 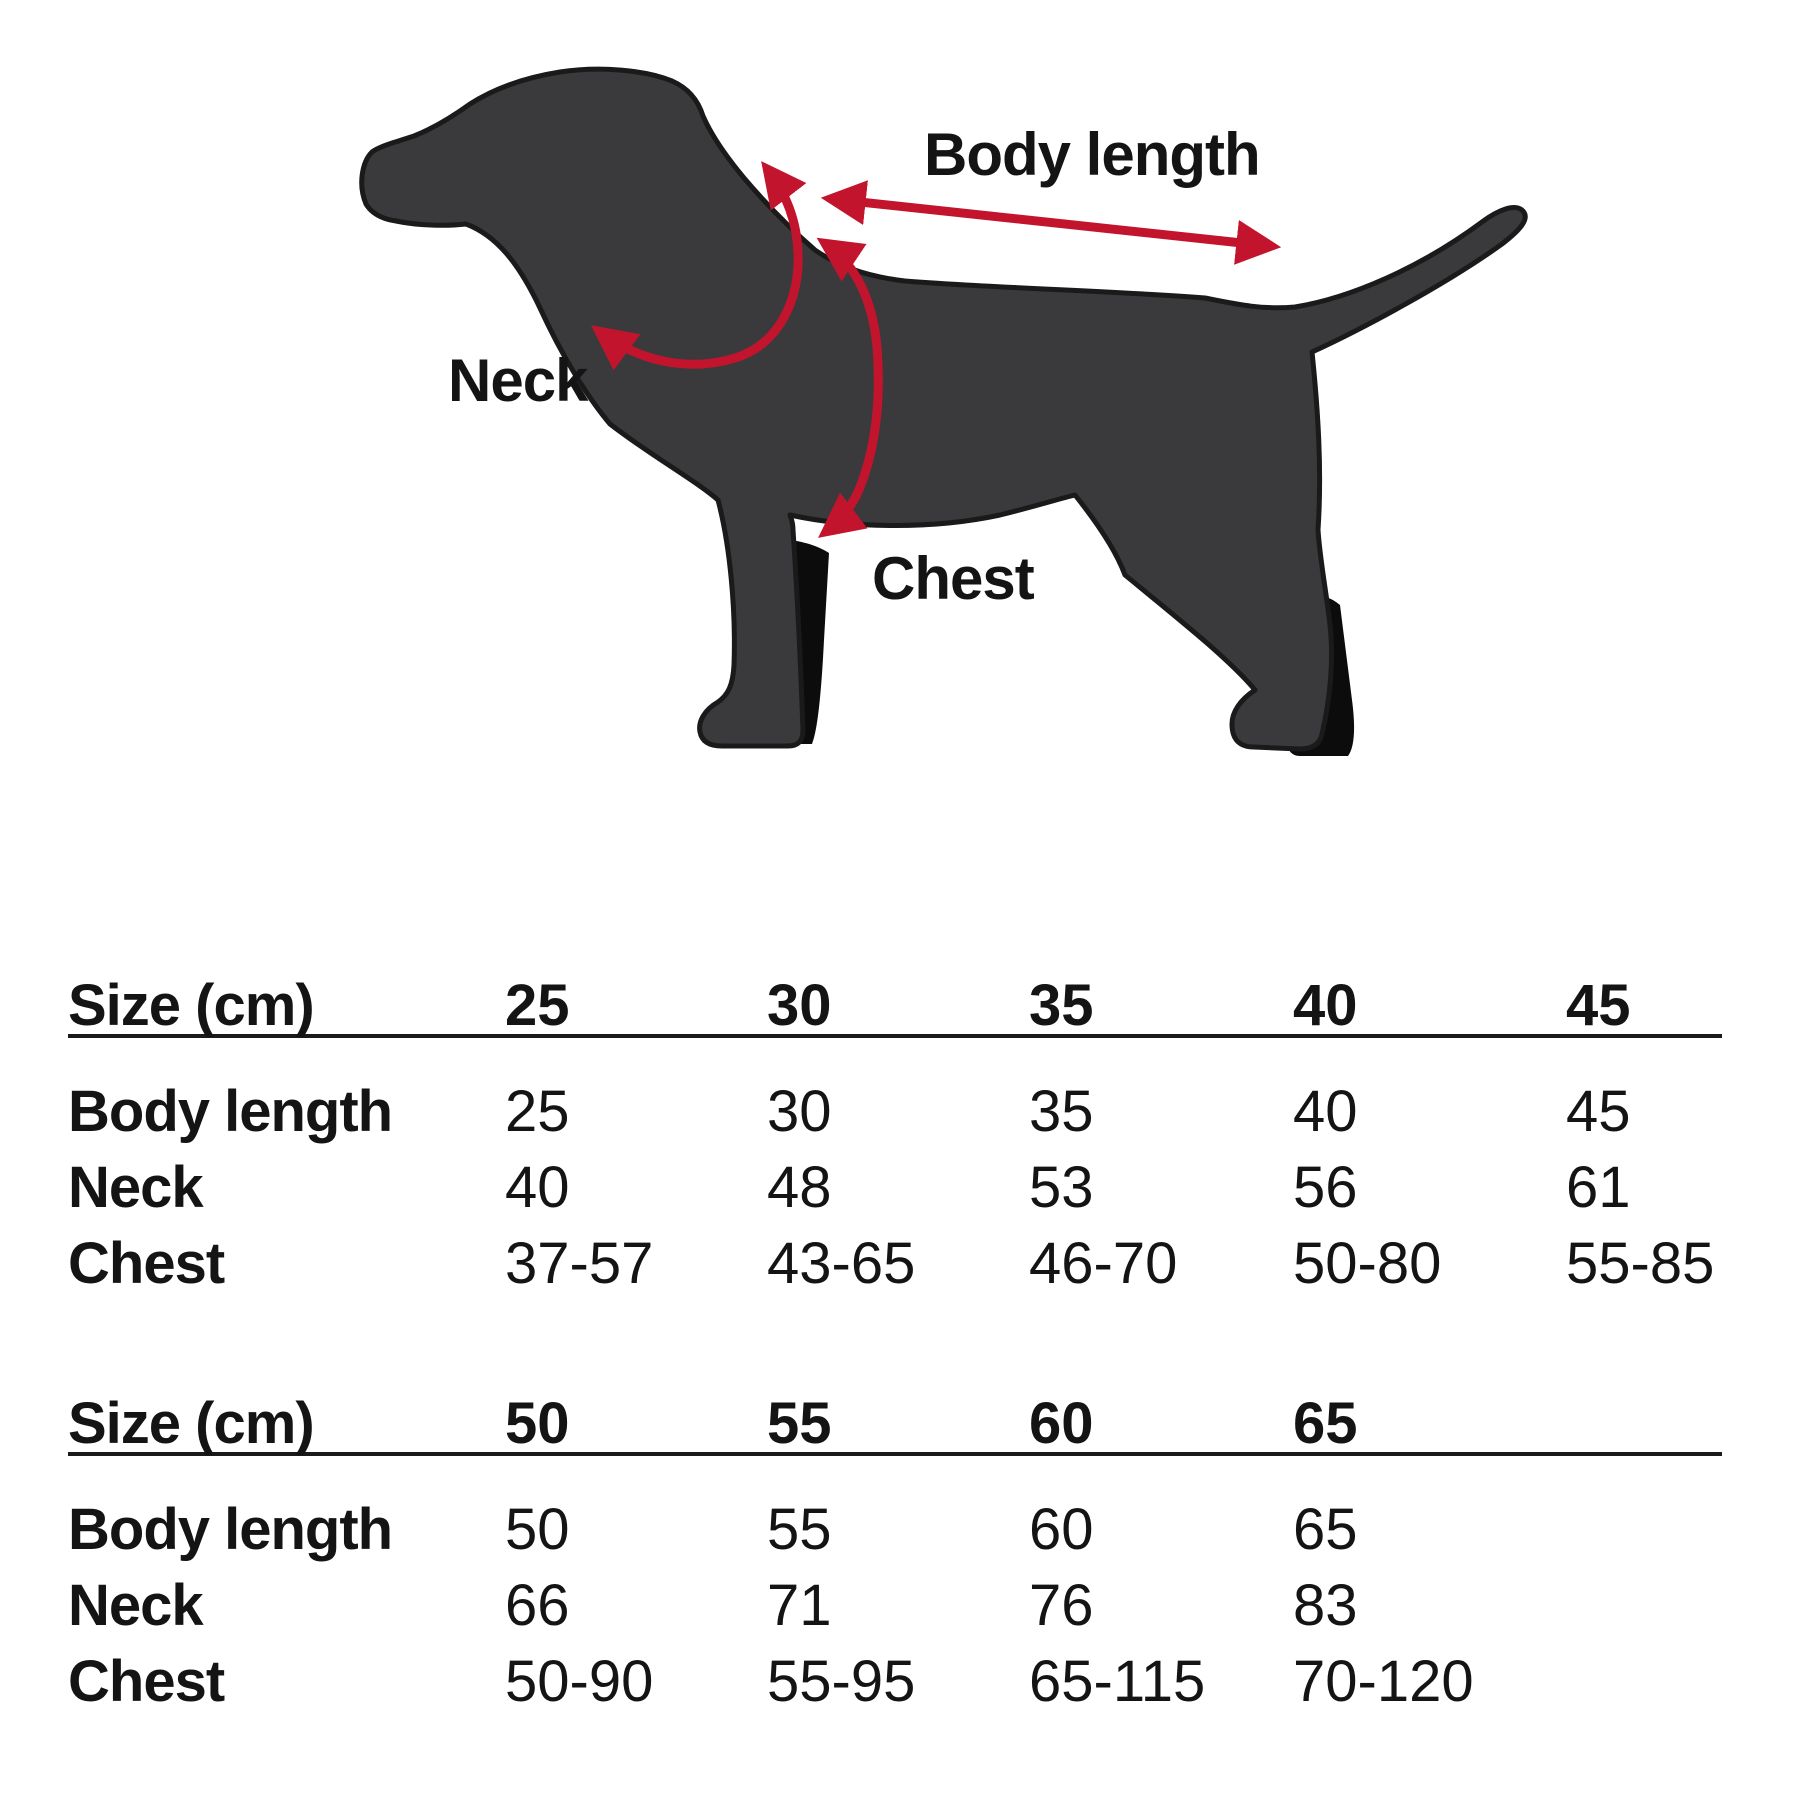 I want to click on size-column-header: 30, so click(x=799, y=1005).